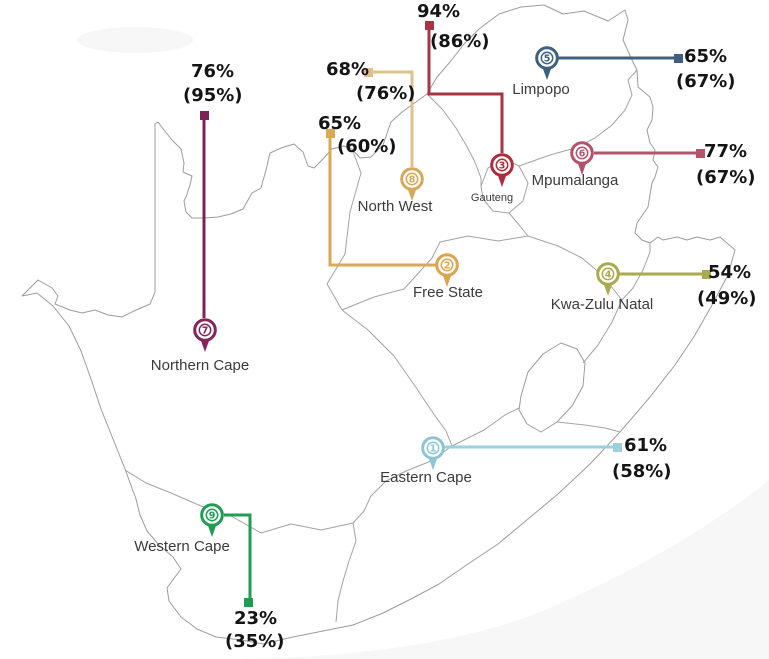  What do you see at coordinates (256, 618) in the screenshot?
I see `value-western-cape: 23%` at bounding box center [256, 618].